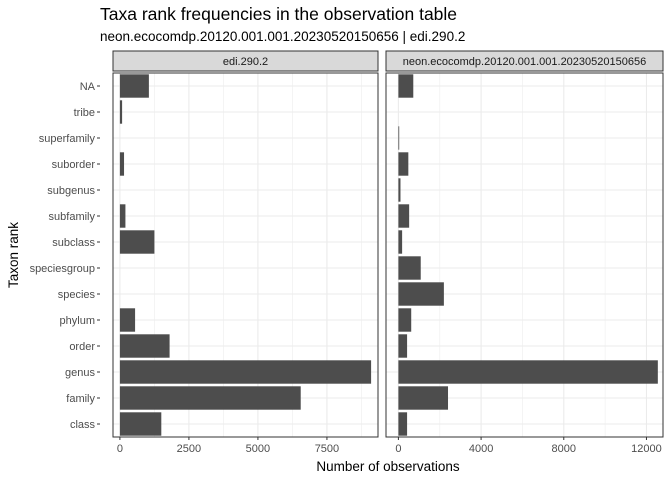 Image resolution: width=672 pixels, height=480 pixels. What do you see at coordinates (72, 217) in the screenshot?
I see `y-tick-label: subfamily` at bounding box center [72, 217].